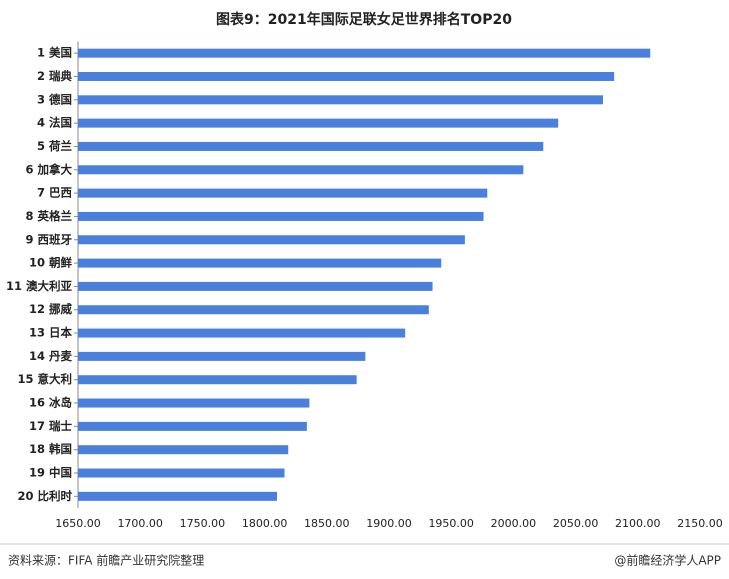 This screenshot has width=729, height=579. What do you see at coordinates (265, 523) in the screenshot?
I see `x-tick-label: 1800.00` at bounding box center [265, 523].